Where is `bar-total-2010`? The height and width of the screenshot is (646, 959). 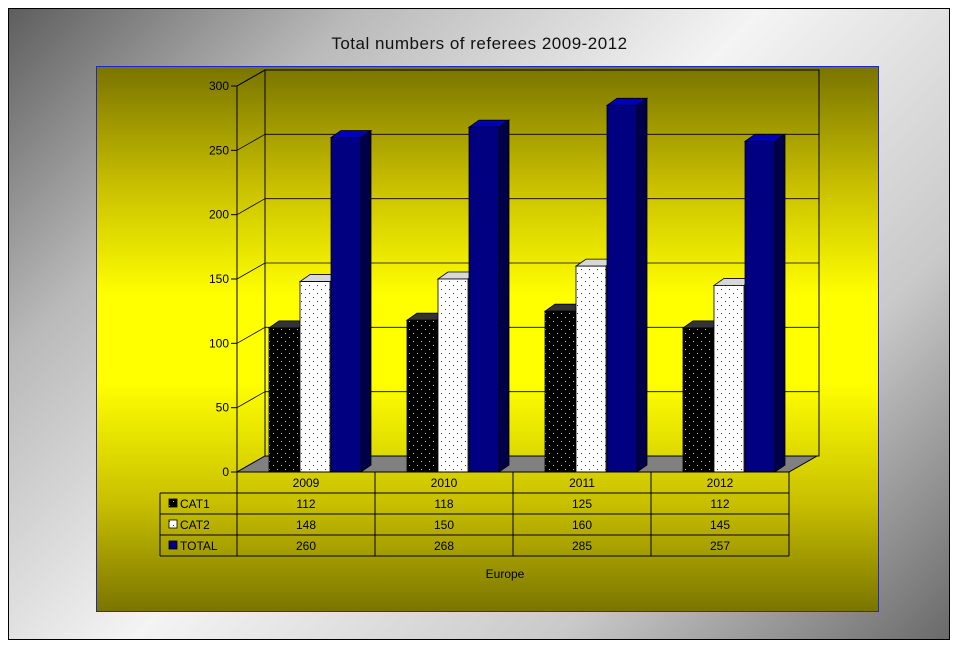 bar-total-2010 is located at coordinates (489, 296).